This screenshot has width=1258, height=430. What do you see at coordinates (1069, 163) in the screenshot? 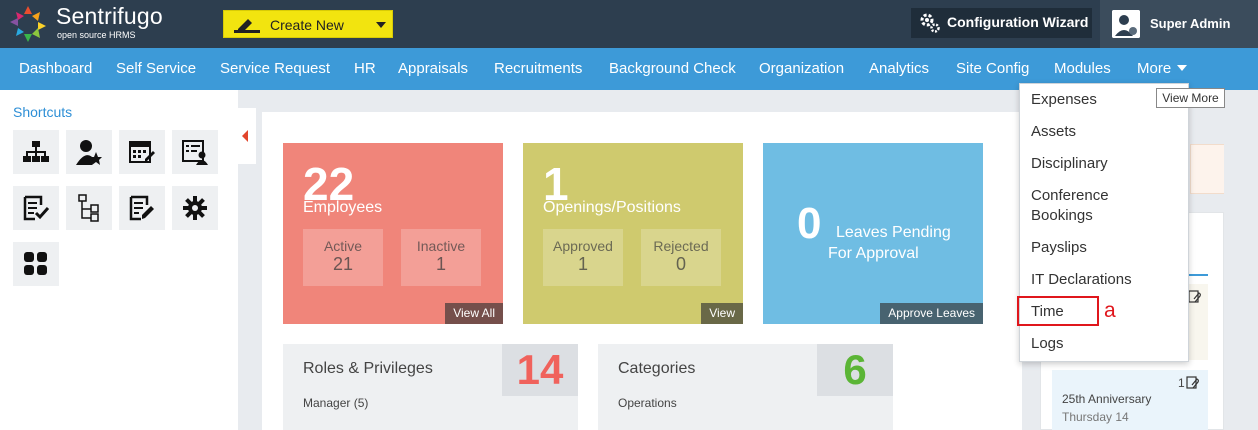
I see `menu-item-disciplinary: Disciplinary` at bounding box center [1069, 163].